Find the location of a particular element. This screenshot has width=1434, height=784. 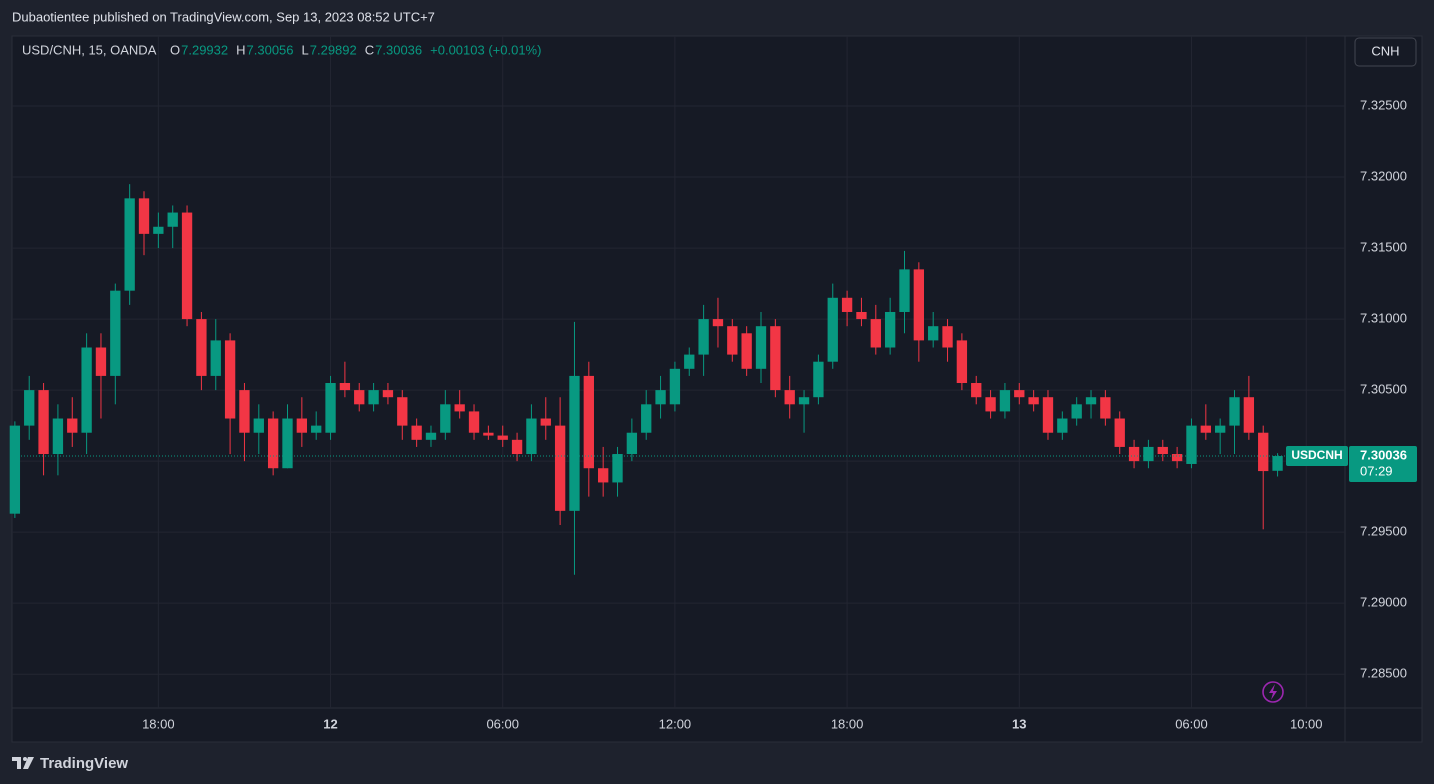

y-tick-label: 7.30500 is located at coordinates (1383, 389).